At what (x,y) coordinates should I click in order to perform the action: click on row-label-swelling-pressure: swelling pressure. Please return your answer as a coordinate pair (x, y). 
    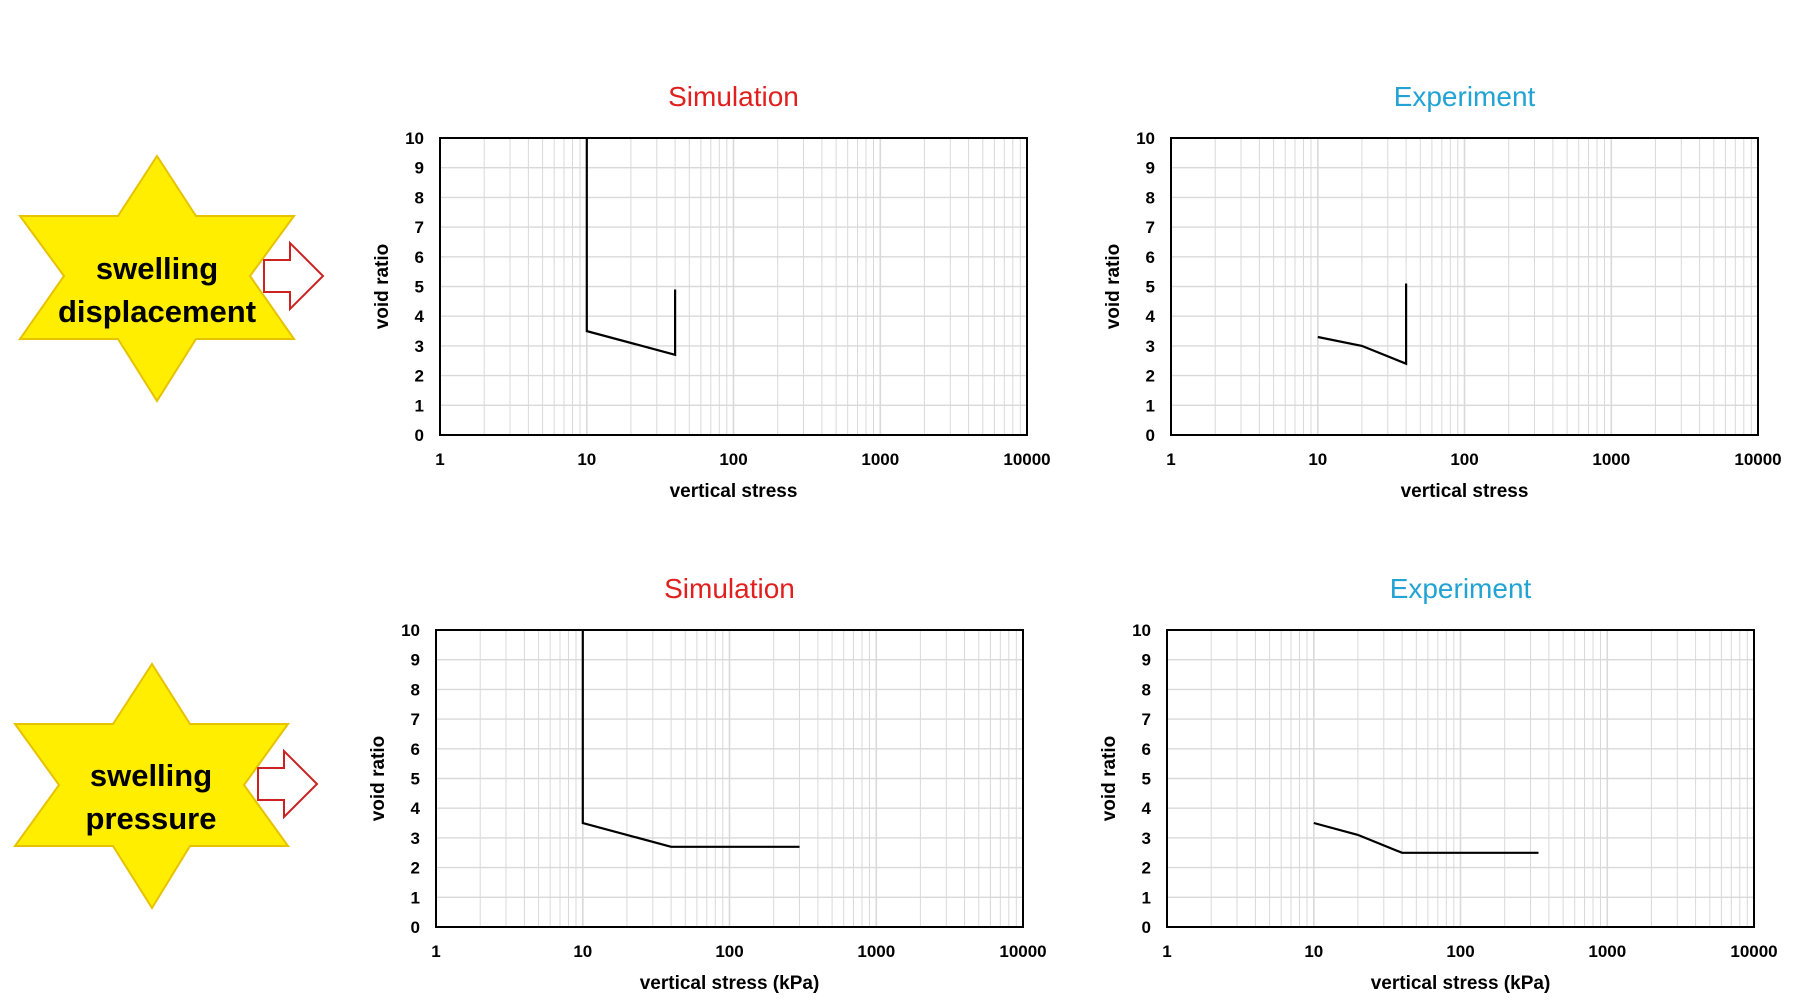
    Looking at the image, I should click on (151, 786).